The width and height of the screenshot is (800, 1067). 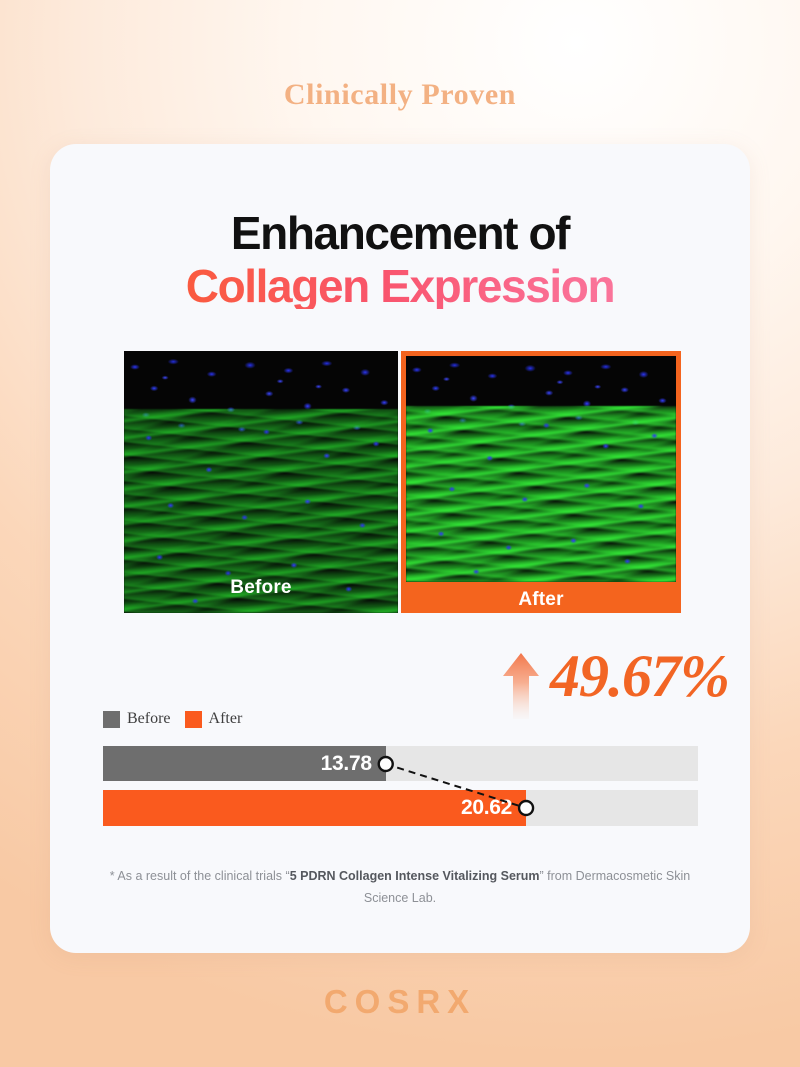 I want to click on bar-value-before: 13.78, so click(x=346, y=763).